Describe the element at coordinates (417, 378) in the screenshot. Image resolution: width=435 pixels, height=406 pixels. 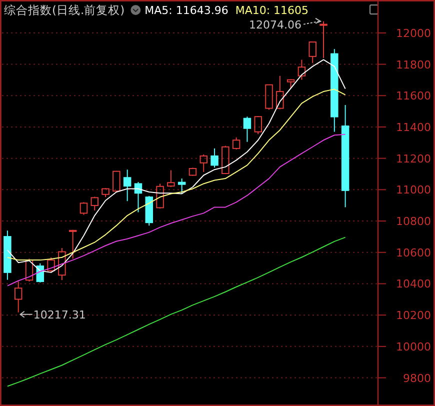
I see `y-tick-label: 9800` at that location.